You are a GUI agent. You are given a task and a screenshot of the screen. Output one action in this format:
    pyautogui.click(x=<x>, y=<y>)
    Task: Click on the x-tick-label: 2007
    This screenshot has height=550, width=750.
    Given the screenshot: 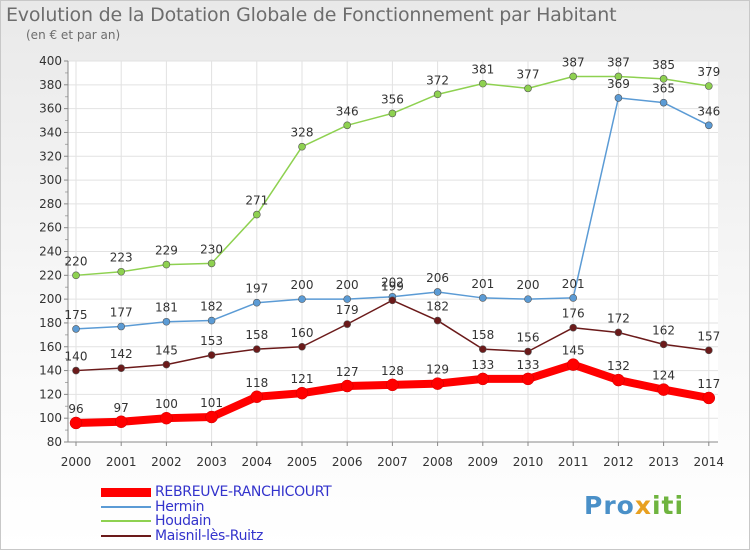 What is the action you would take?
    pyautogui.click(x=392, y=462)
    